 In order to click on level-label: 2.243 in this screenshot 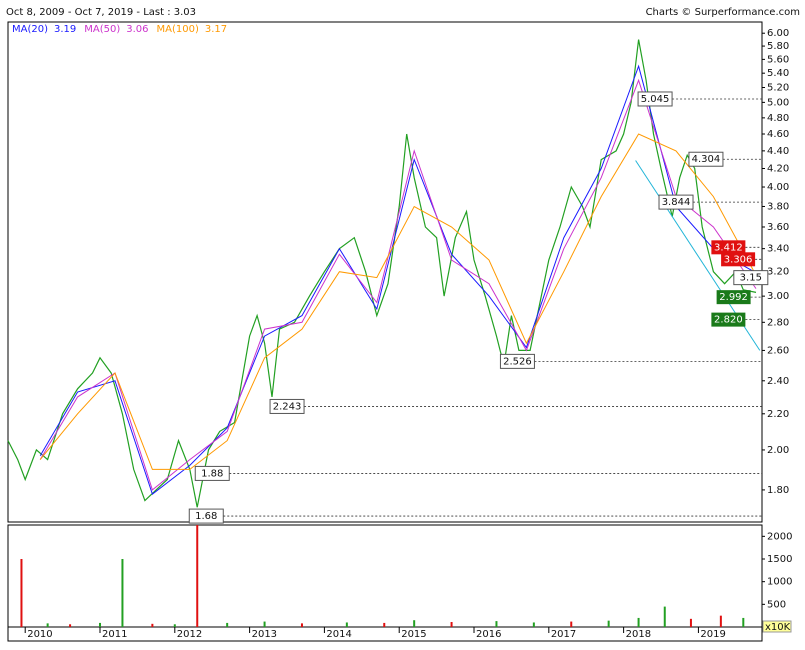, I will do `click(287, 406)`.